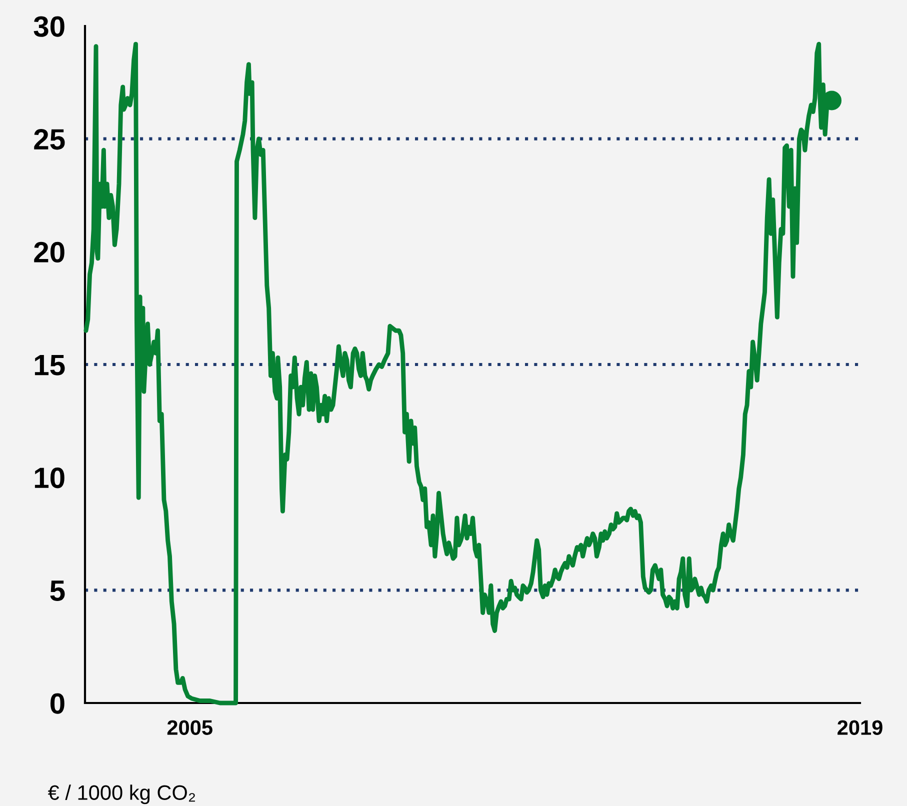 The image size is (907, 806). What do you see at coordinates (860, 727) in the screenshot?
I see `x-tick-label: 2019` at bounding box center [860, 727].